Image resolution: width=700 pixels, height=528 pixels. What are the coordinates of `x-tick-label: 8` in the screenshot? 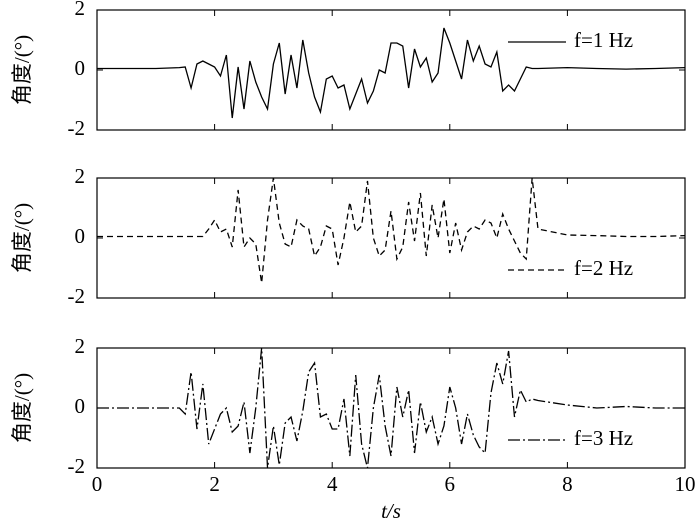 It's located at (567, 484).